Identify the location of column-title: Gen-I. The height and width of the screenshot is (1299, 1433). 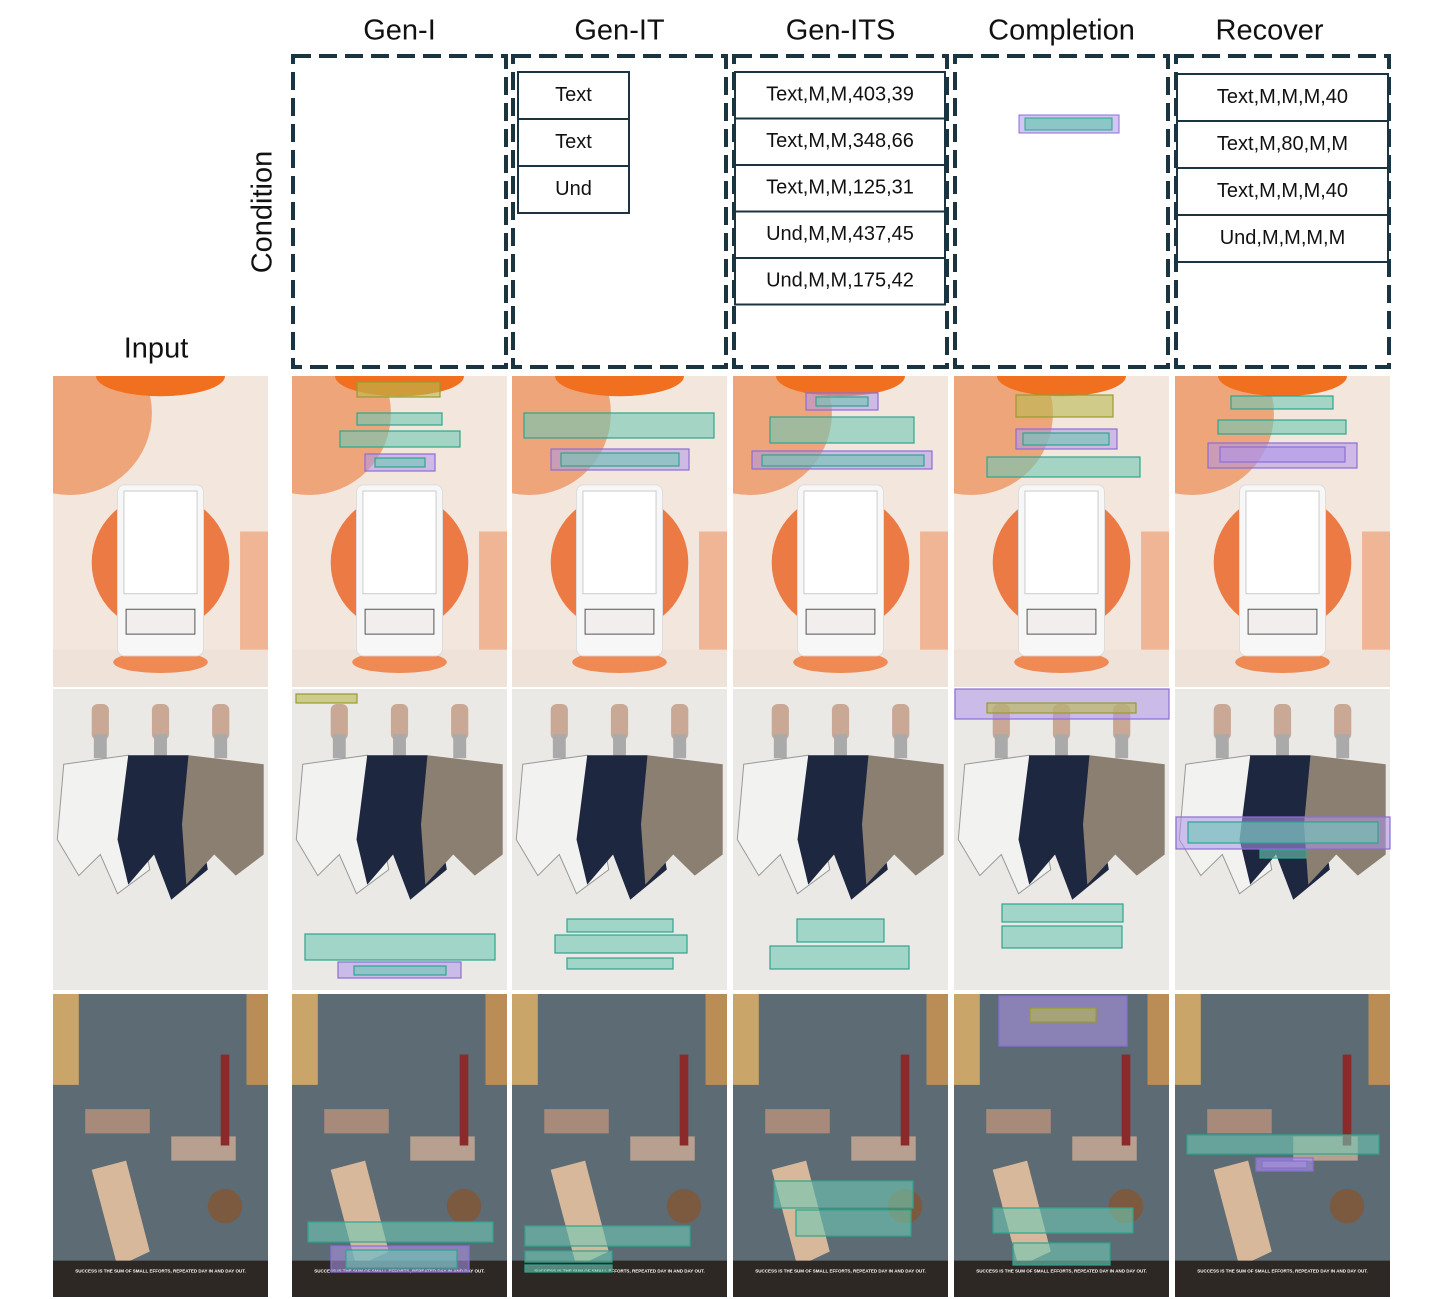
(399, 31).